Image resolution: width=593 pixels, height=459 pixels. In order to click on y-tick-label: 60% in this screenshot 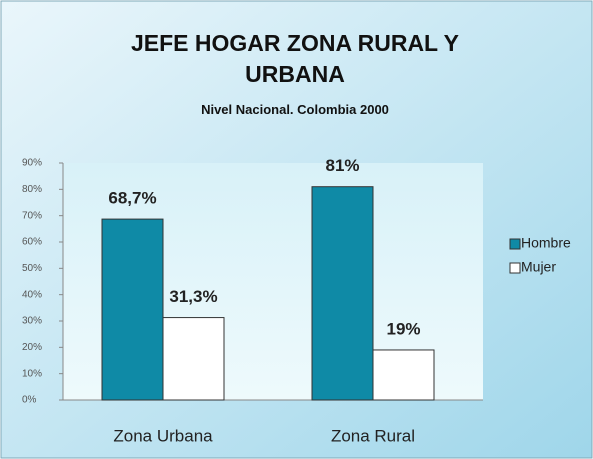, I will do `click(32, 242)`.